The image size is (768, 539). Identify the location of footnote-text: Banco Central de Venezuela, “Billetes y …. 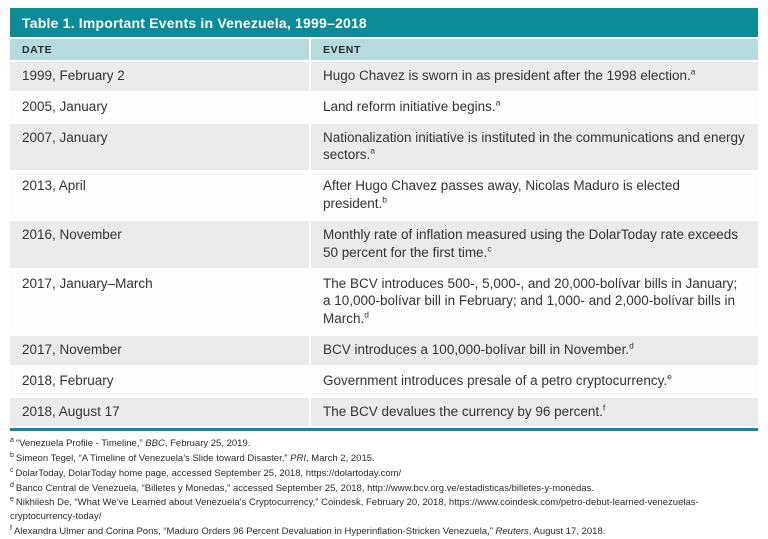
(304, 488).